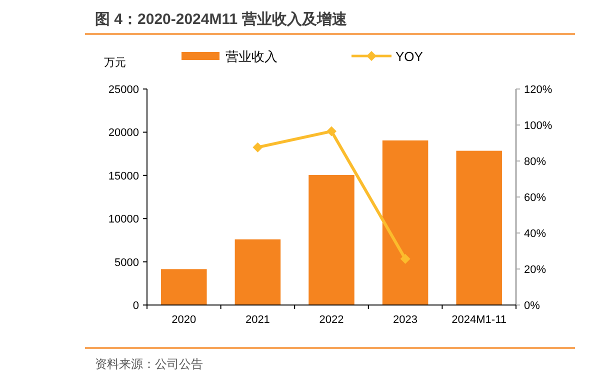 This screenshot has height=384, width=612. Describe the element at coordinates (535, 198) in the screenshot. I see `y2-tick-label: 60%` at that location.